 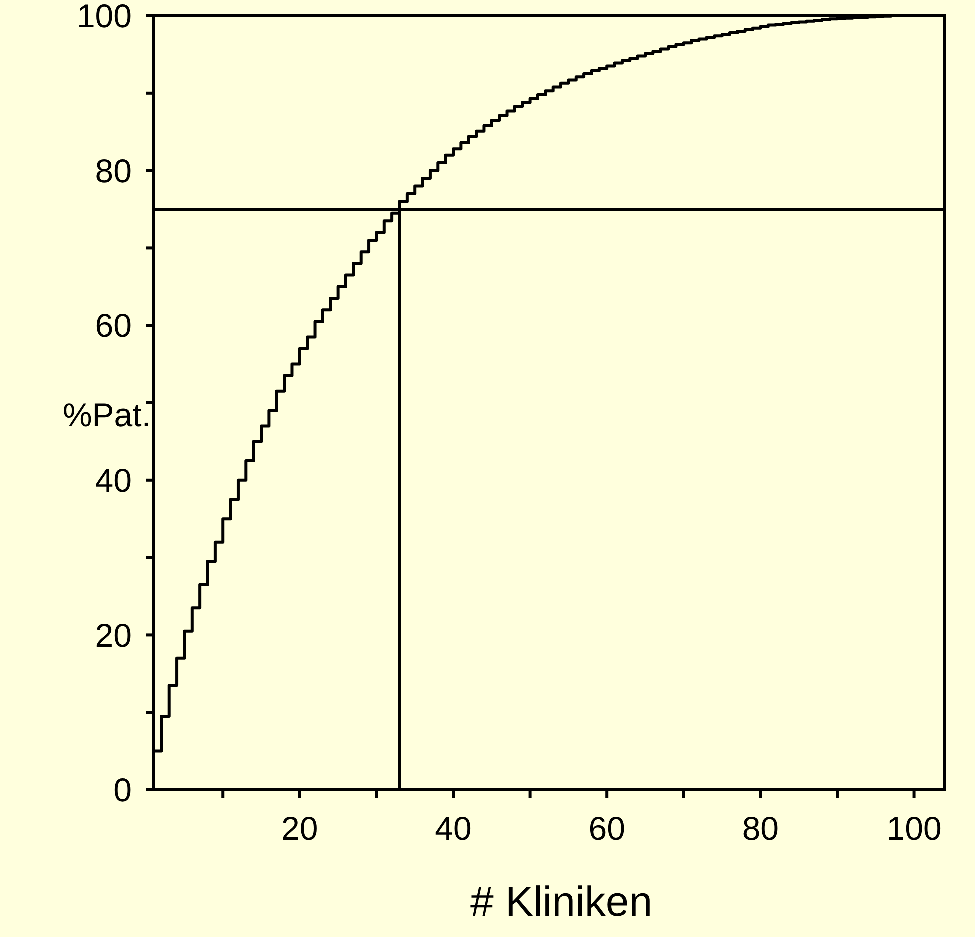 I want to click on y-tick-label: 100, so click(x=104, y=17).